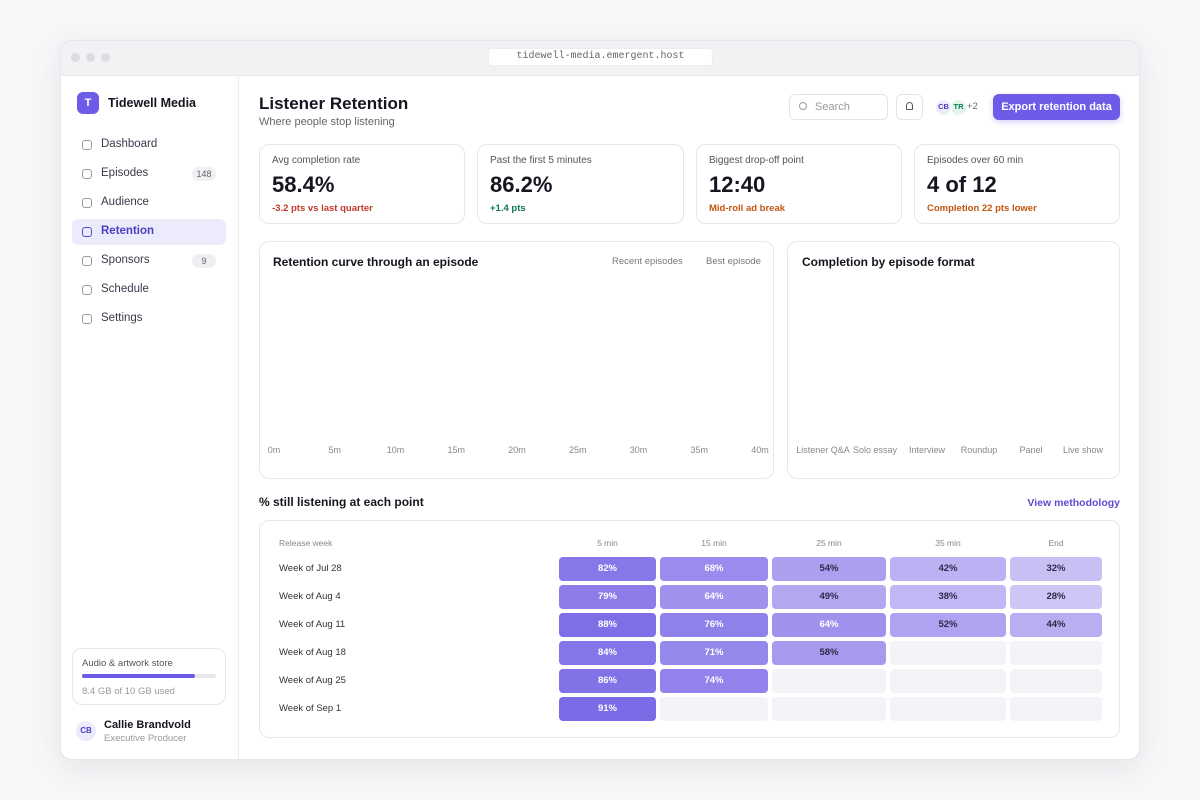  Describe the element at coordinates (306, 543) in the screenshot. I see `column-header: Release week` at that location.